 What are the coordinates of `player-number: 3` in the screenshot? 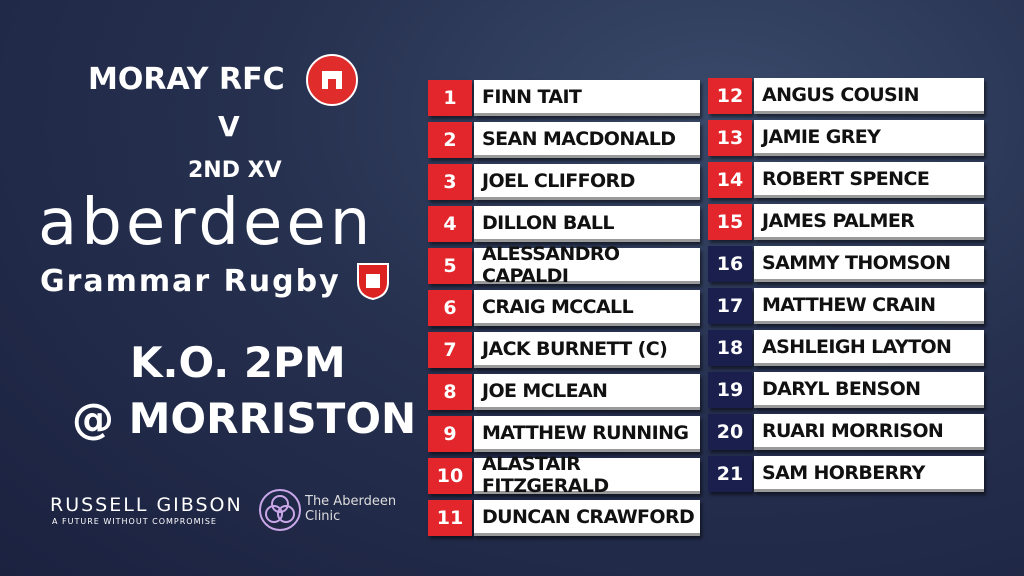 It's located at (450, 182).